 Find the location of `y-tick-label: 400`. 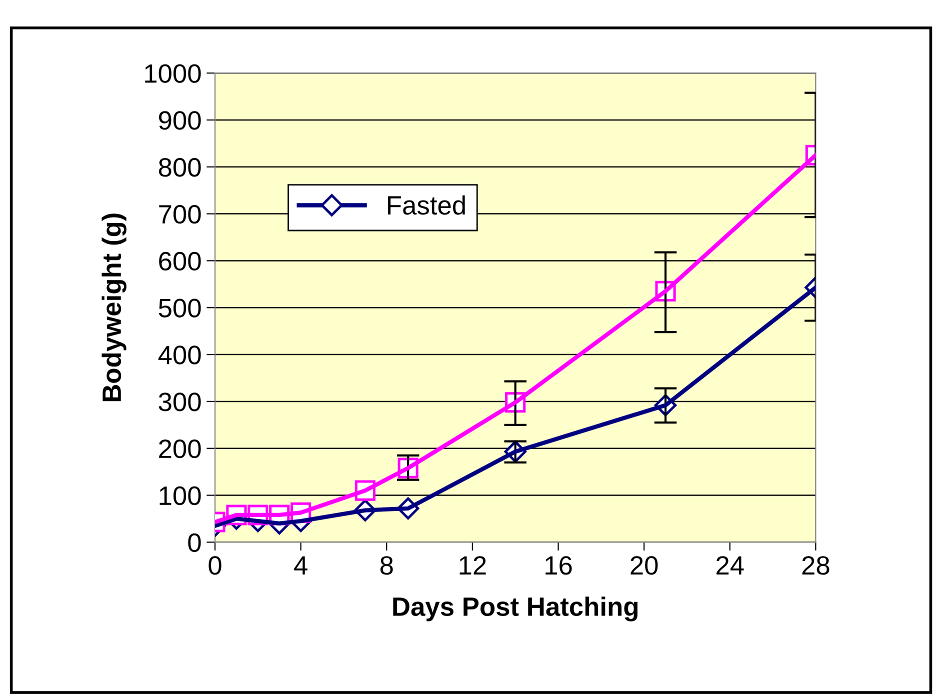

y-tick-label: 400 is located at coordinates (179, 355).